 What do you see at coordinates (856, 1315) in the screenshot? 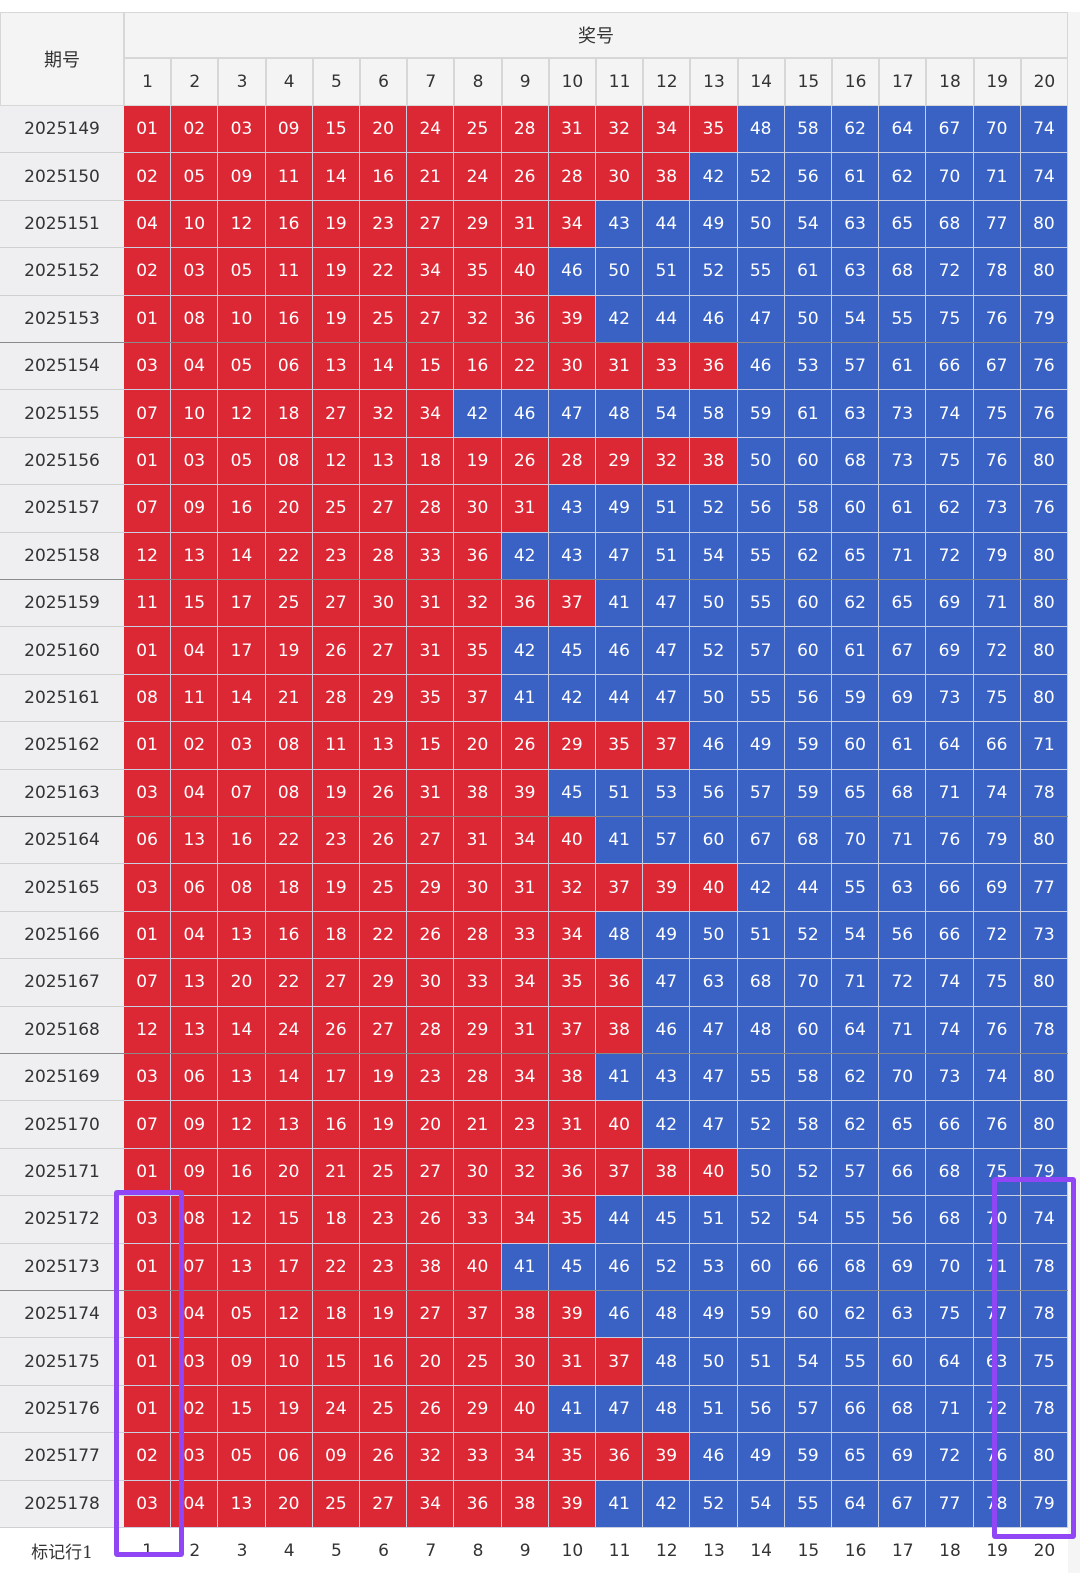
I see `number-cell: 62` at bounding box center [856, 1315].